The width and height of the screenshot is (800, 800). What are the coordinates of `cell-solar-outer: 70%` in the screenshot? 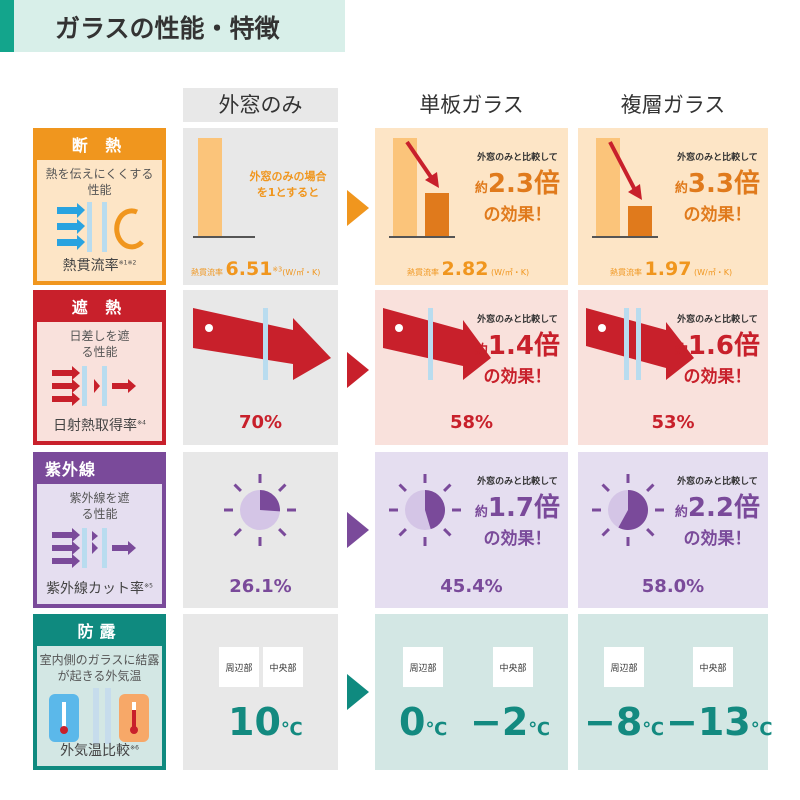 It's located at (260, 367).